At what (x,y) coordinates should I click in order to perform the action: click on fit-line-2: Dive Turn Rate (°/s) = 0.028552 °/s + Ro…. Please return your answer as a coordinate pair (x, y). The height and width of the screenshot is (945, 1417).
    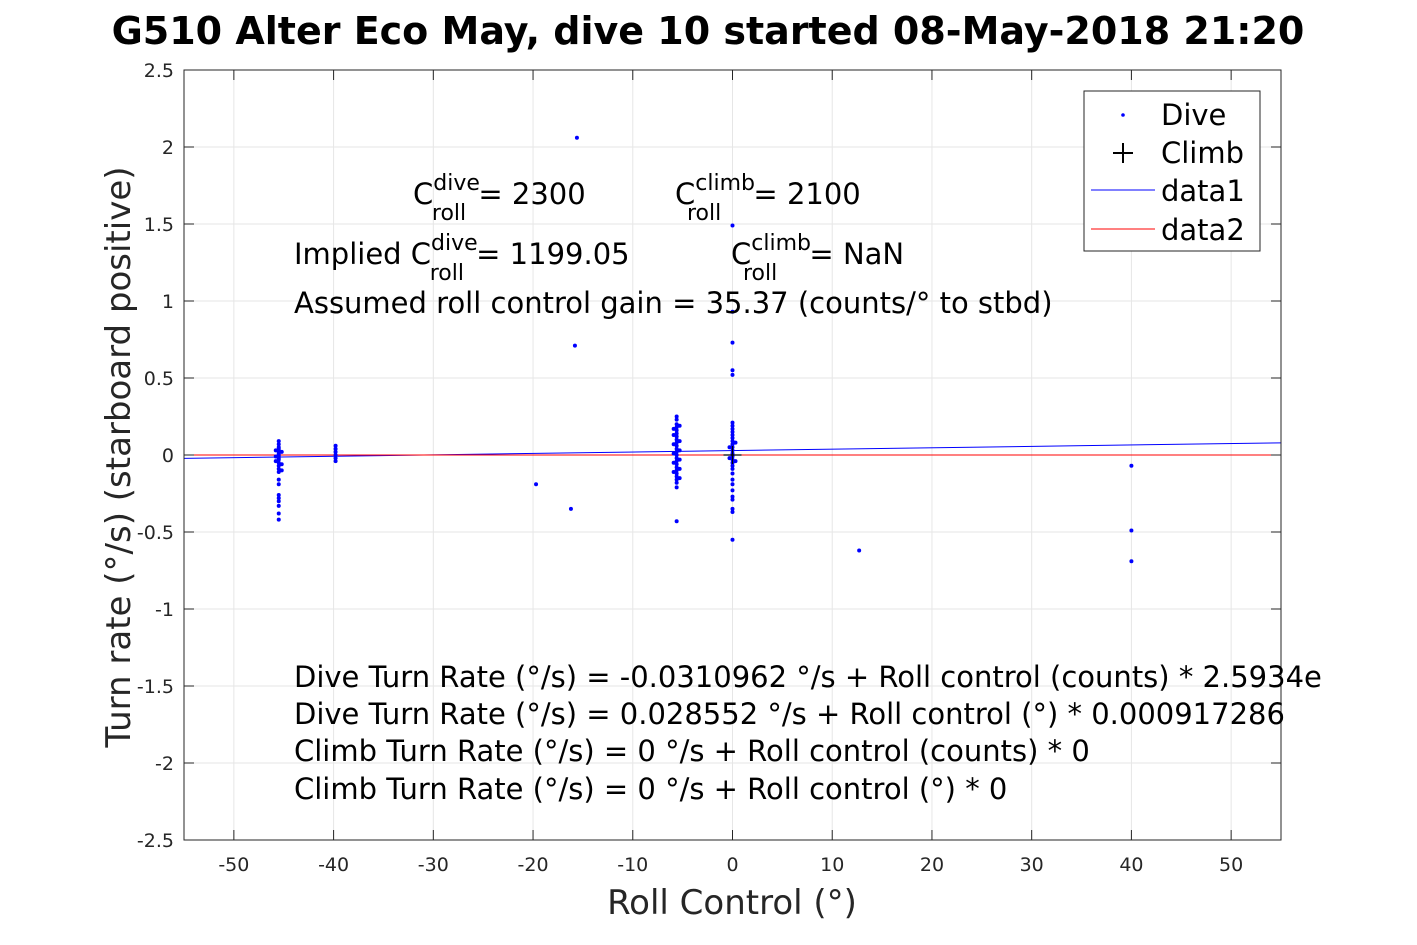
    Looking at the image, I should click on (789, 714).